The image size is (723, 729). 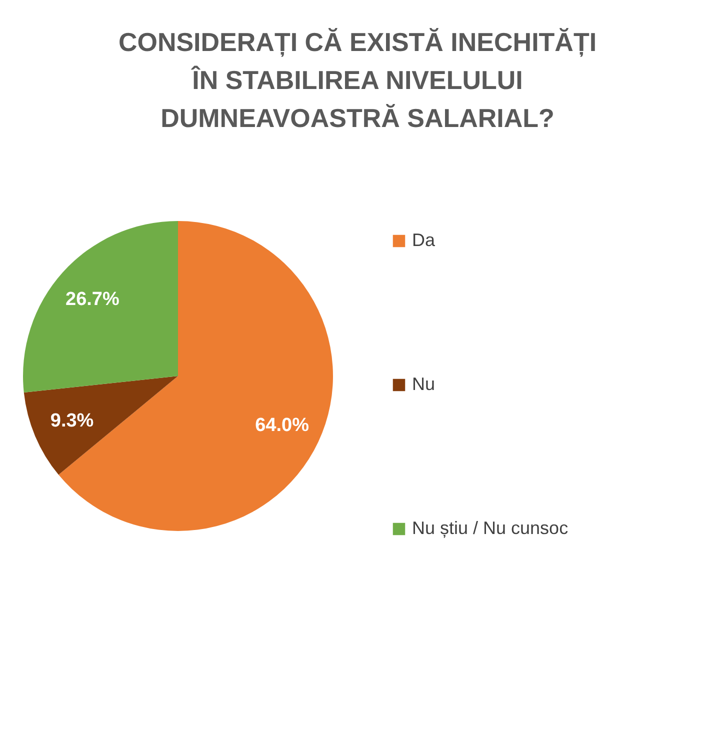 I want to click on chart-title: CONSIDERAȚI CĂ EXISTĂ INECHITĂȚI ÎN STABILIREA NIVELULUI DUMNEAVOASTRĂ SALARIAL?, so click(x=357, y=80).